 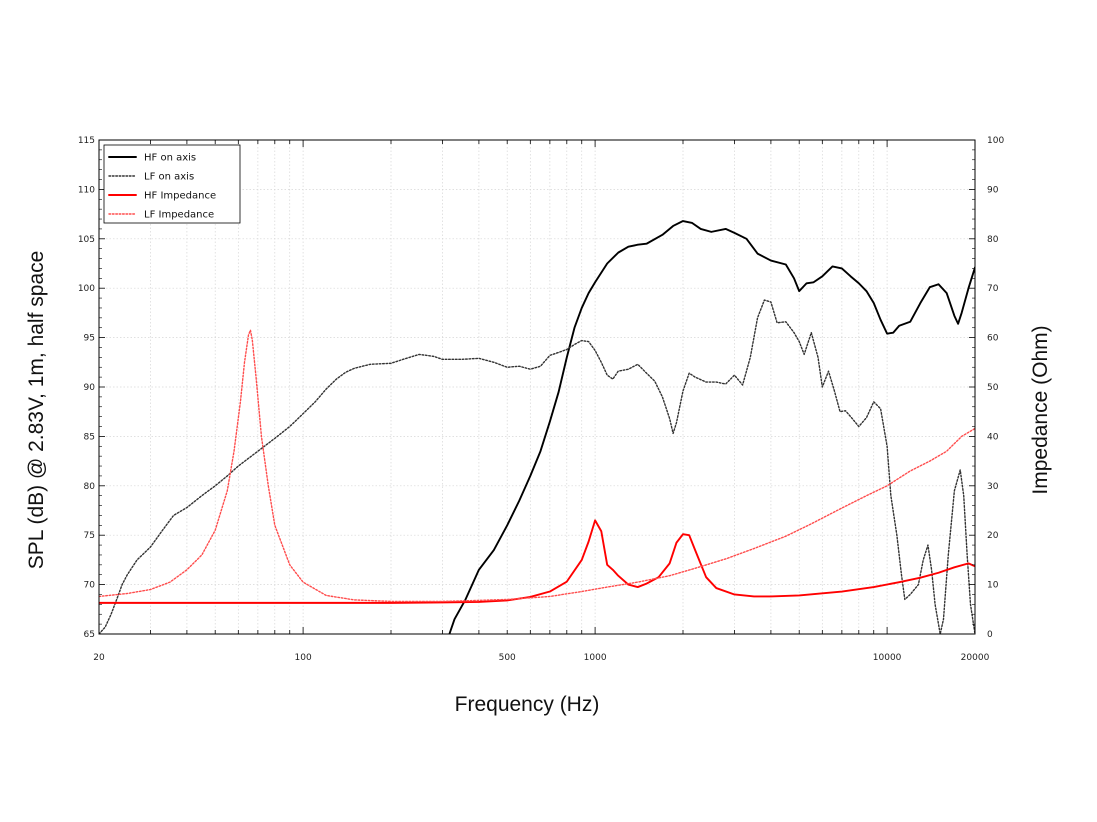 What do you see at coordinates (993, 190) in the screenshot?
I see `right-y-tick-label: 90` at bounding box center [993, 190].